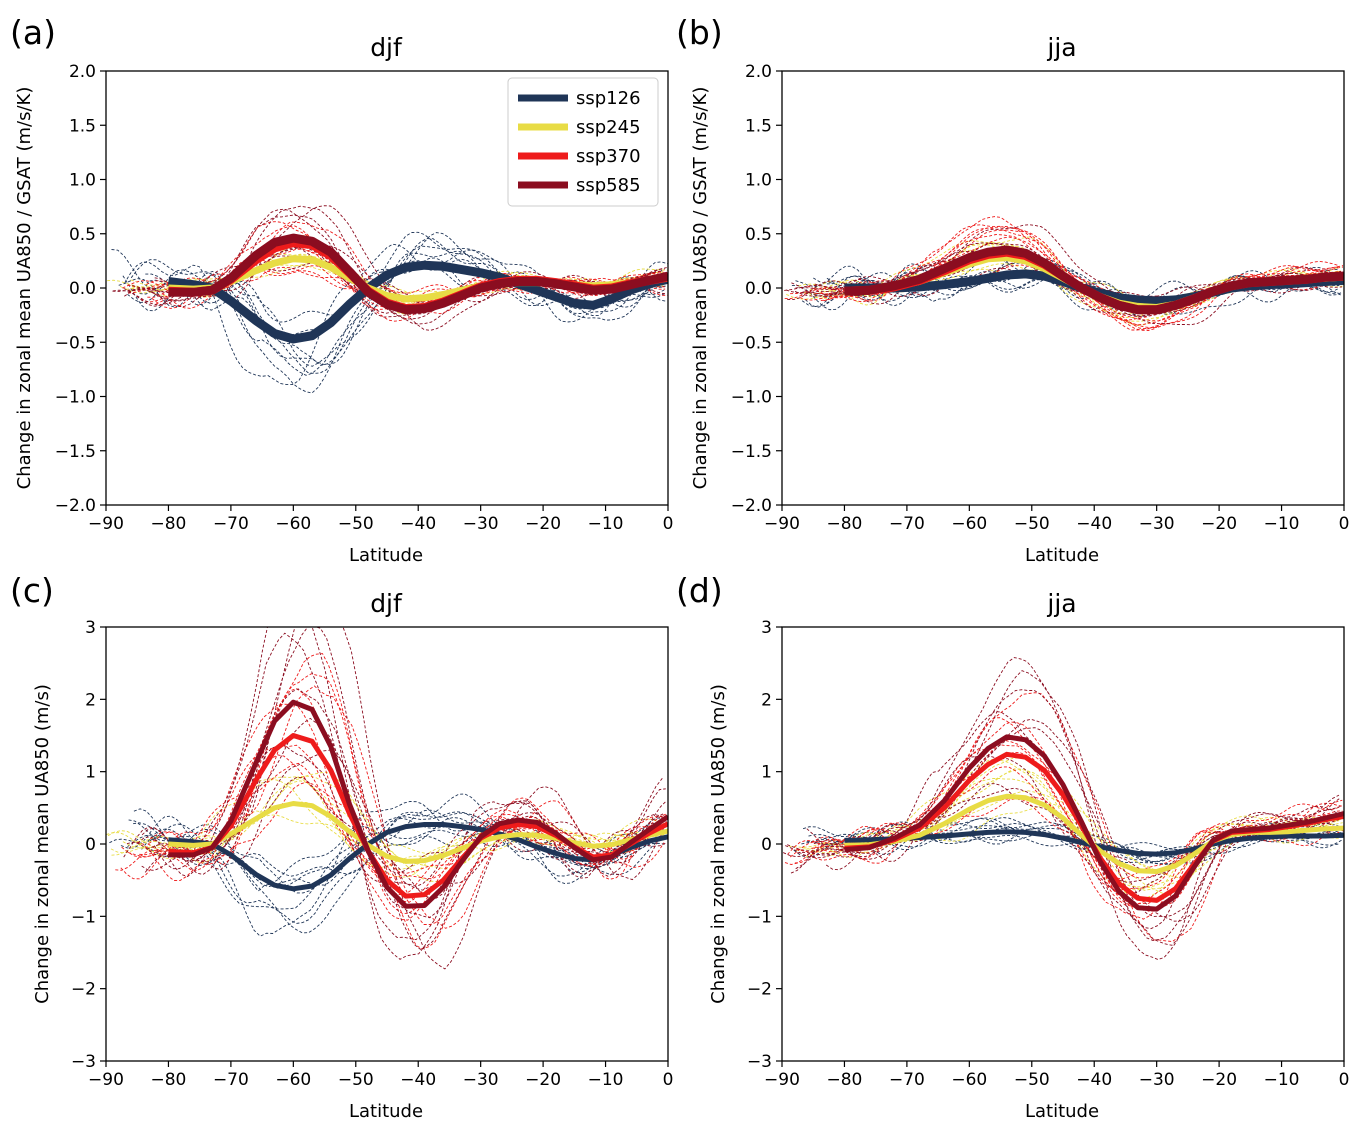 The width and height of the screenshot is (1350, 1126). Describe the element at coordinates (481, 1080) in the screenshot. I see `xtick-label-c-6: −30` at that location.